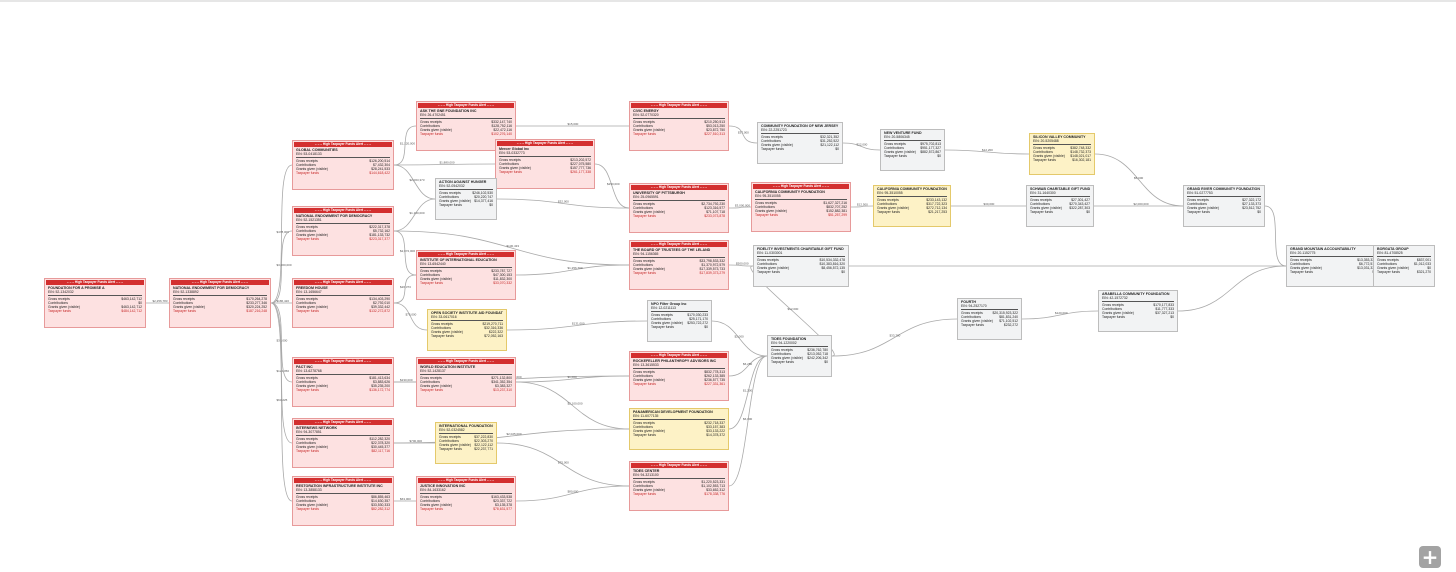 The height and width of the screenshot is (572, 1456). Describe the element at coordinates (433, 264) in the screenshot. I see `org-ein: EIN: 13-6542440` at that location.